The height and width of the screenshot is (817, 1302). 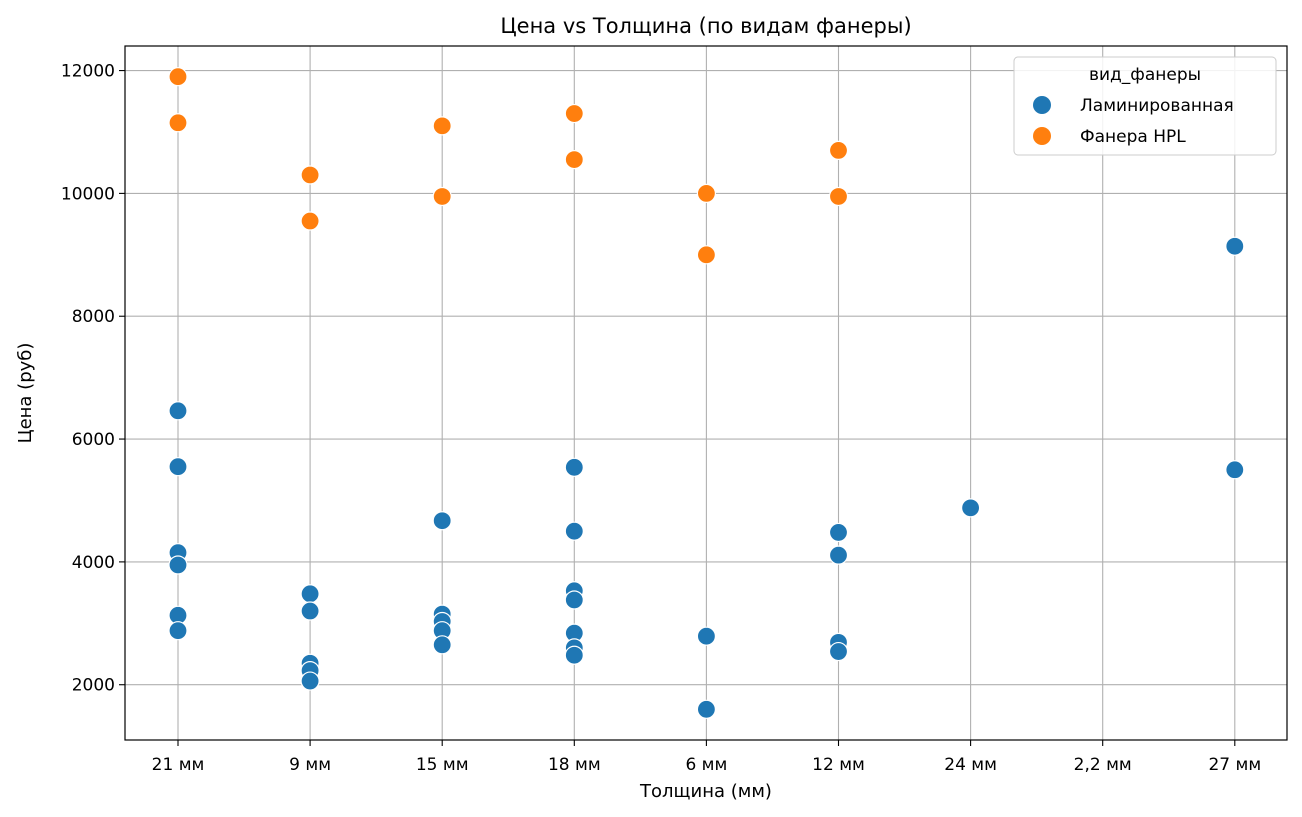 What do you see at coordinates (93, 563) in the screenshot?
I see `y-tick-label: 4000` at bounding box center [93, 563].